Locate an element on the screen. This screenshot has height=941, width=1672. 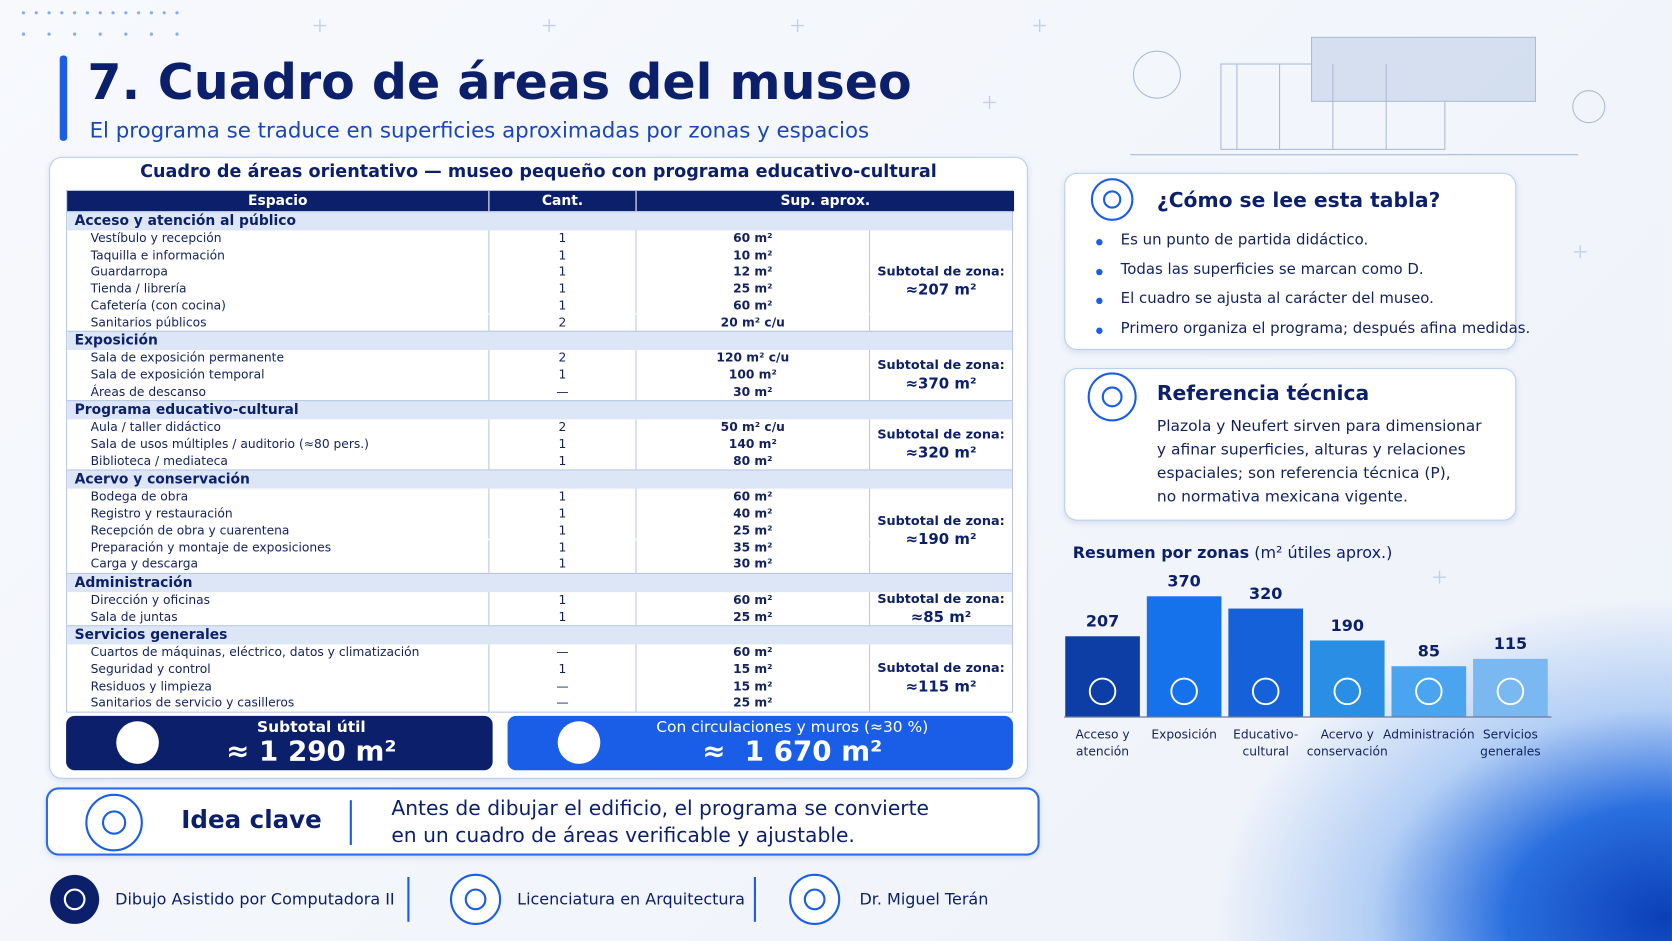
cell-space: Cafetería (con cocina) is located at coordinates (278, 306).